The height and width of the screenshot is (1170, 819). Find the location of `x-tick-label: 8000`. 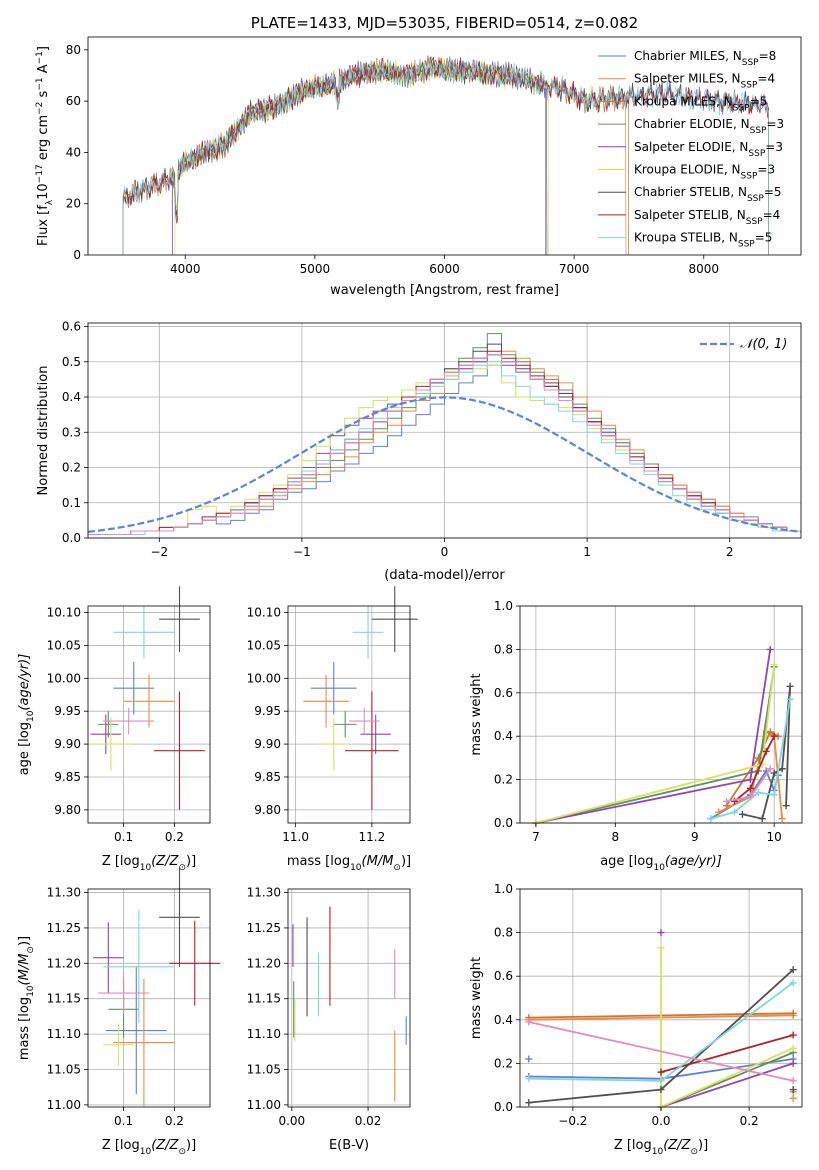

x-tick-label: 8000 is located at coordinates (703, 269).